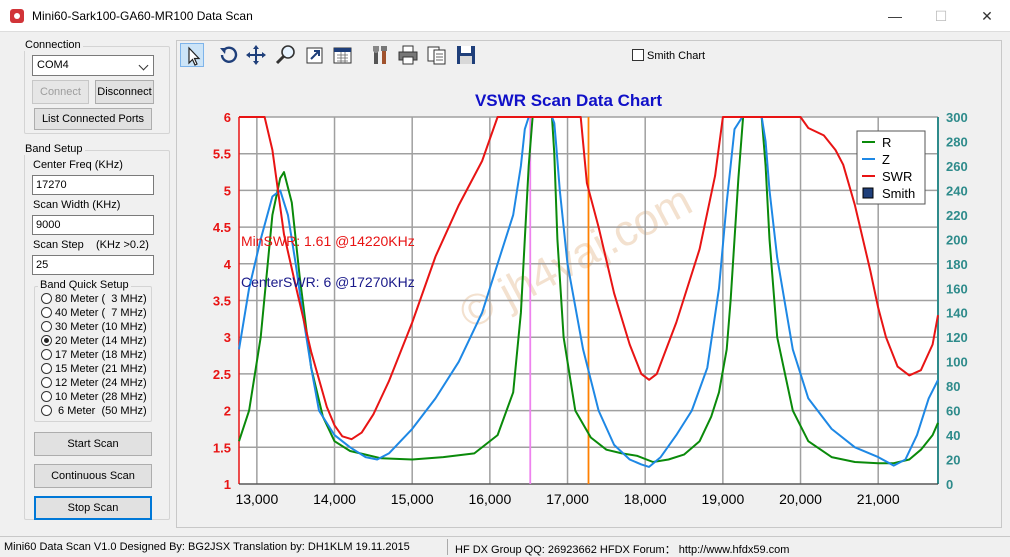 This screenshot has height=557, width=1010. I want to click on band-radio-option: 6 Meter (50 MHz), so click(94, 412).